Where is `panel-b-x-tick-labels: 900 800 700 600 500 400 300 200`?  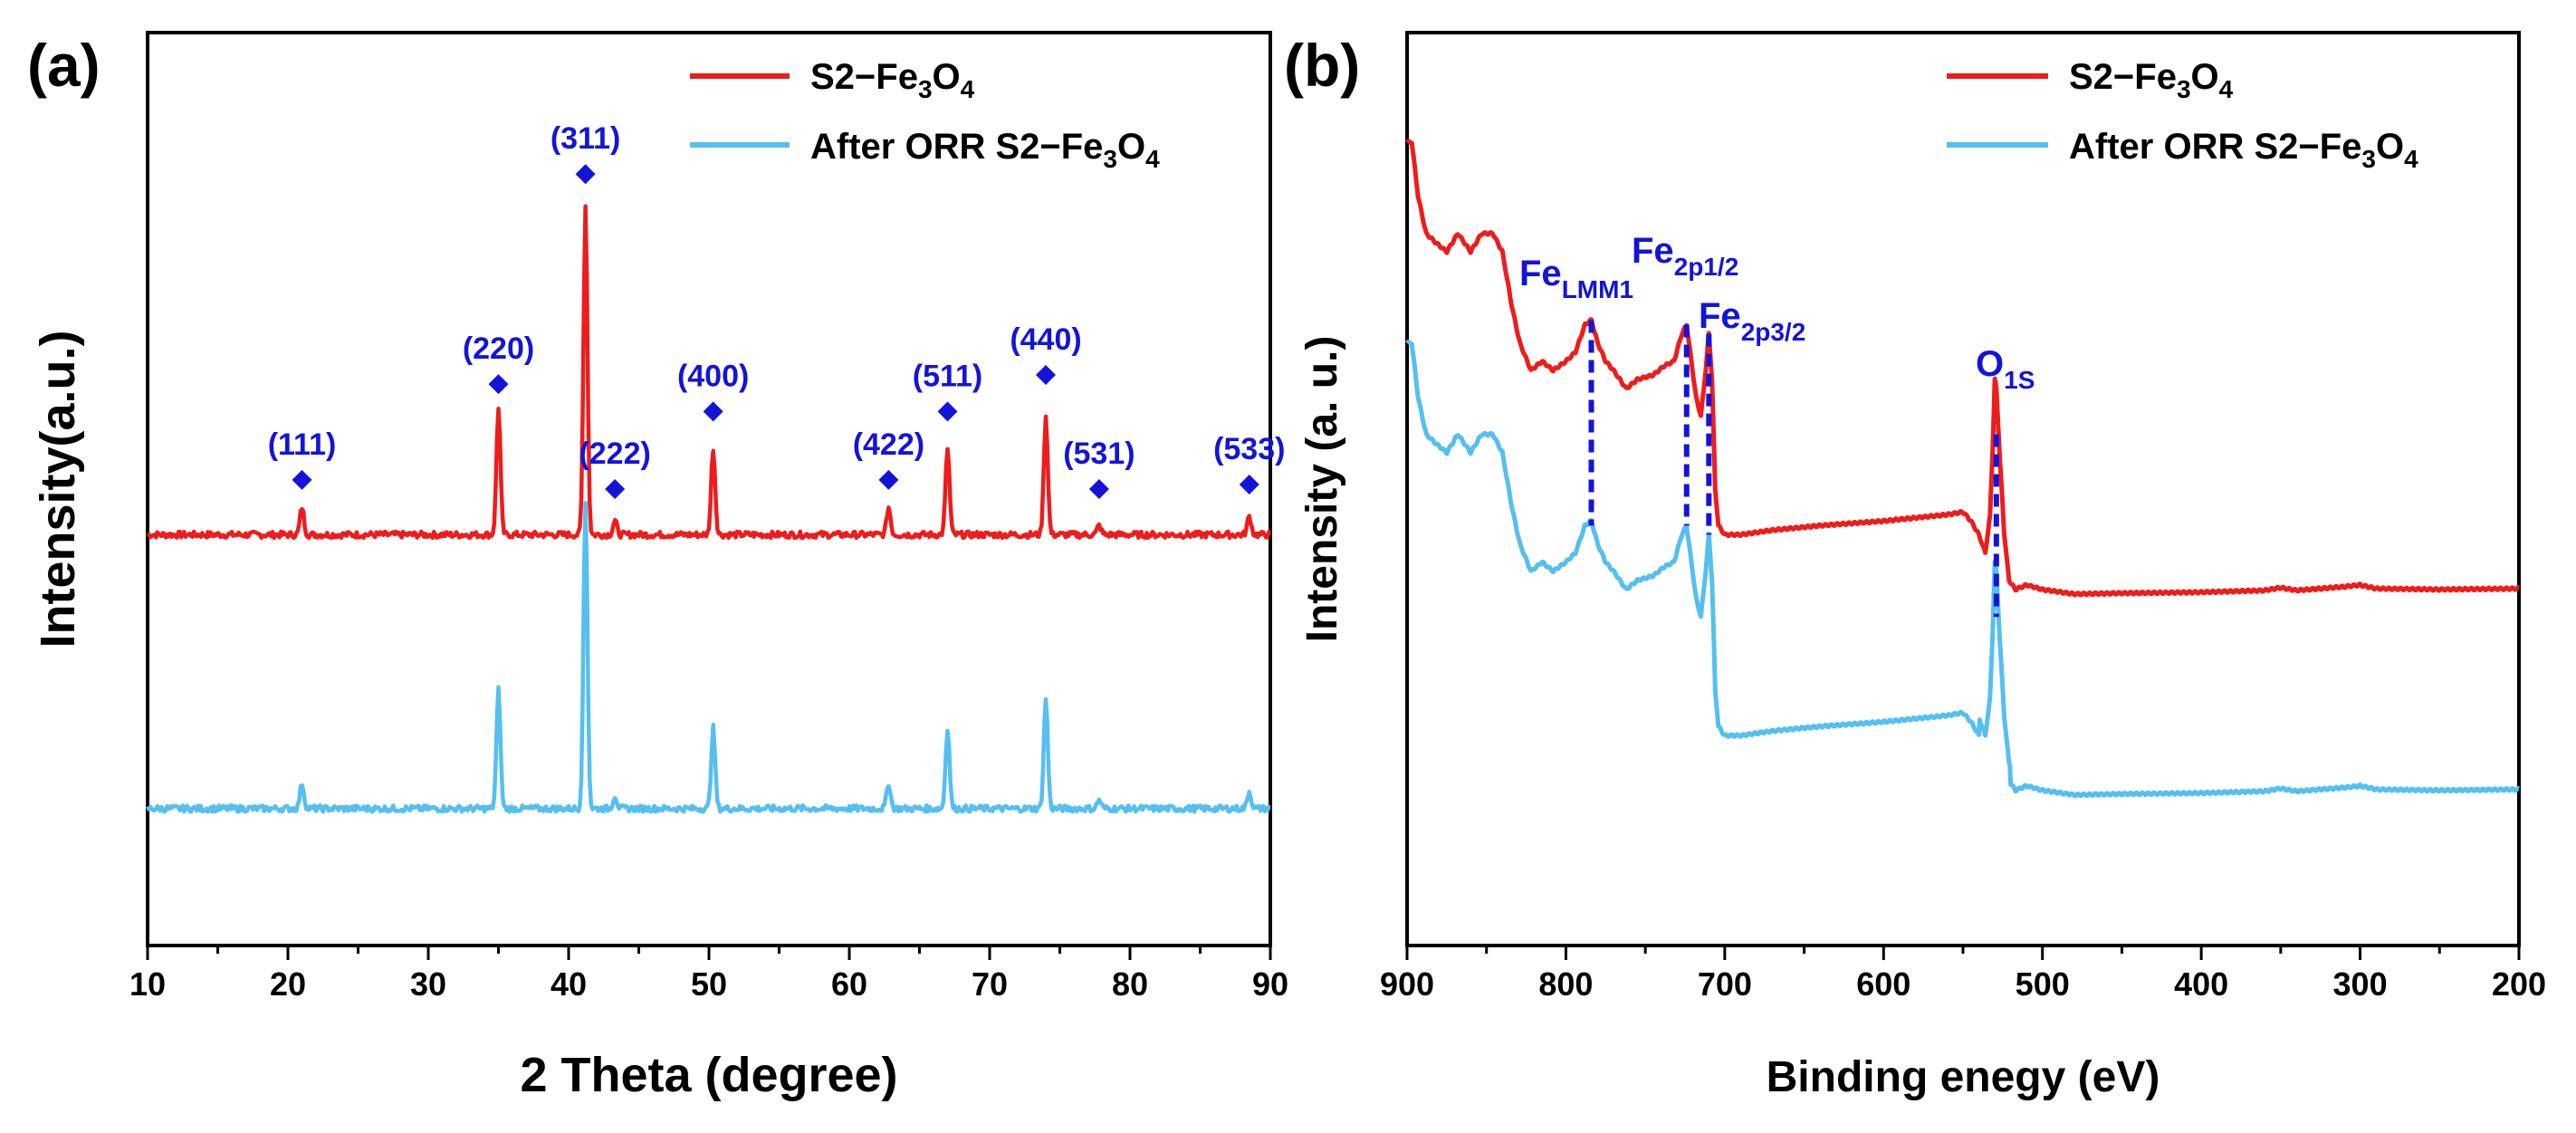
panel-b-x-tick-labels: 900 800 700 600 500 400 300 200 is located at coordinates (1963, 984).